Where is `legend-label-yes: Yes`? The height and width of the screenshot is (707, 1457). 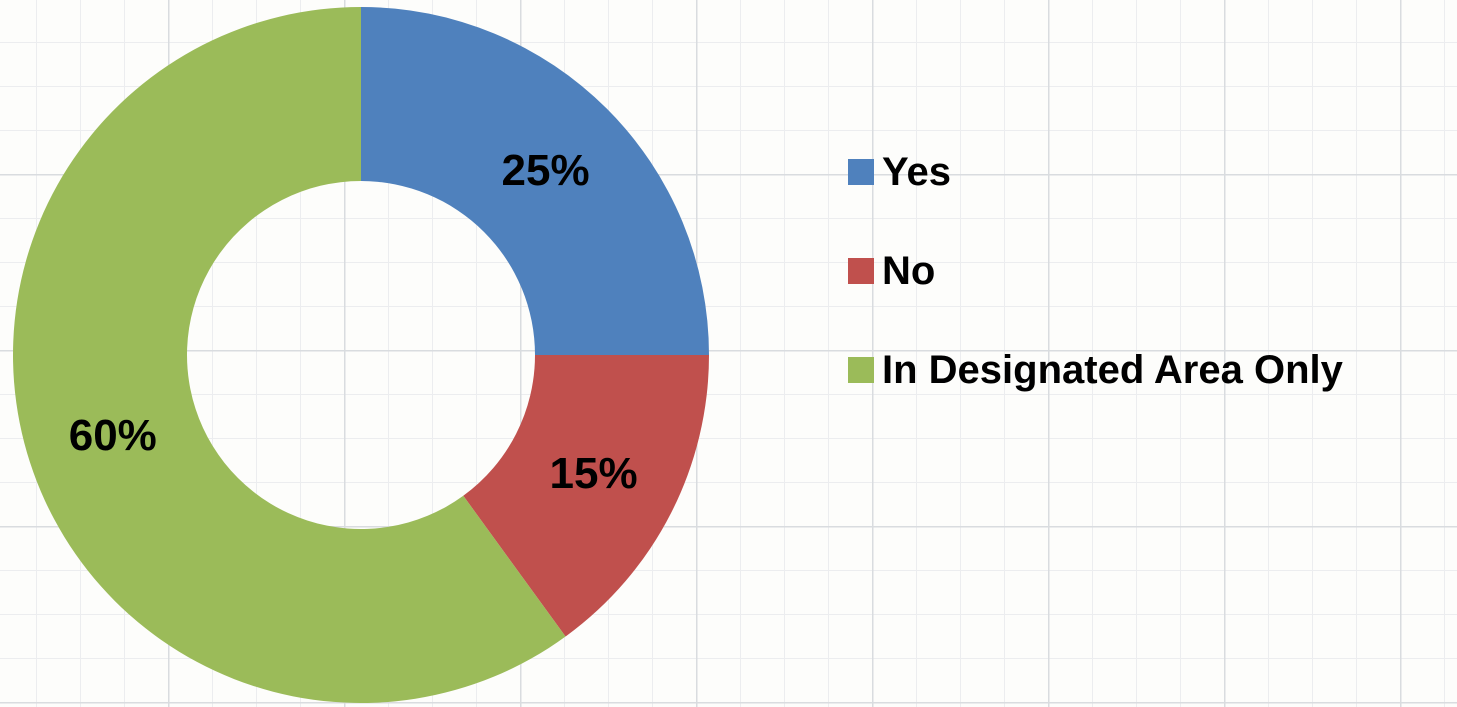 legend-label-yes: Yes is located at coordinates (916, 171).